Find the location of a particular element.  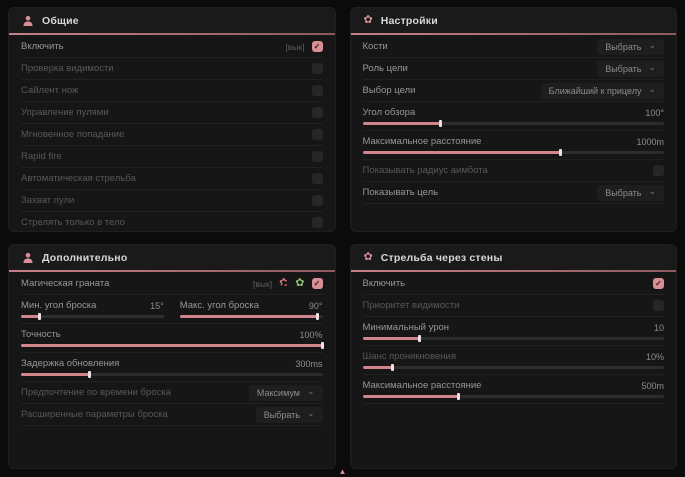

slider-label: Шанс проникновения is located at coordinates (409, 356).